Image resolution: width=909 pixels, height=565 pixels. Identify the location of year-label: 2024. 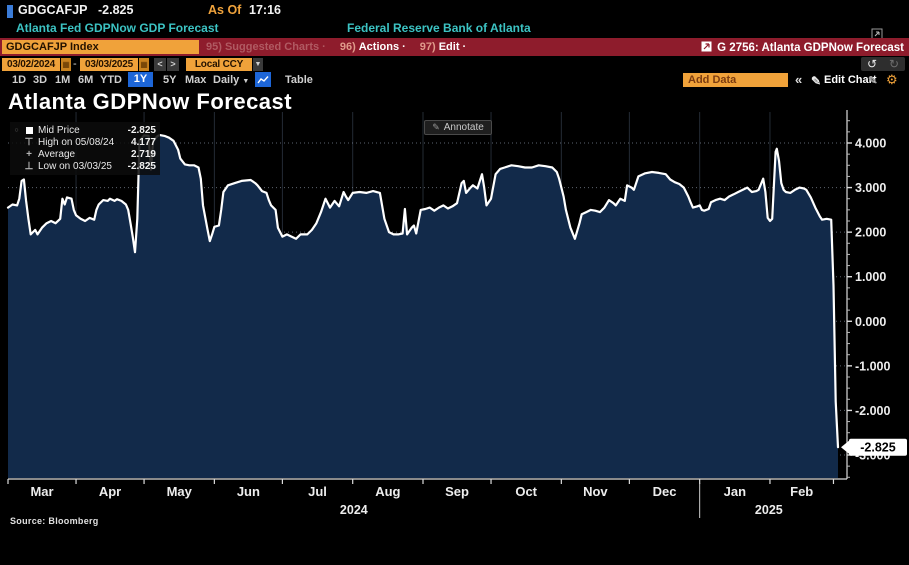
(354, 510).